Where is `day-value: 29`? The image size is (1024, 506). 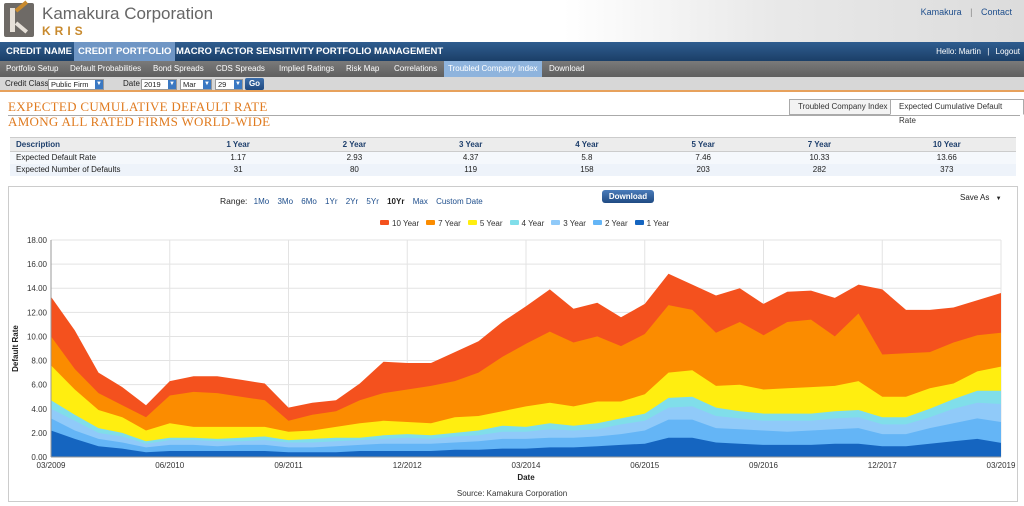 day-value: 29 is located at coordinates (222, 84).